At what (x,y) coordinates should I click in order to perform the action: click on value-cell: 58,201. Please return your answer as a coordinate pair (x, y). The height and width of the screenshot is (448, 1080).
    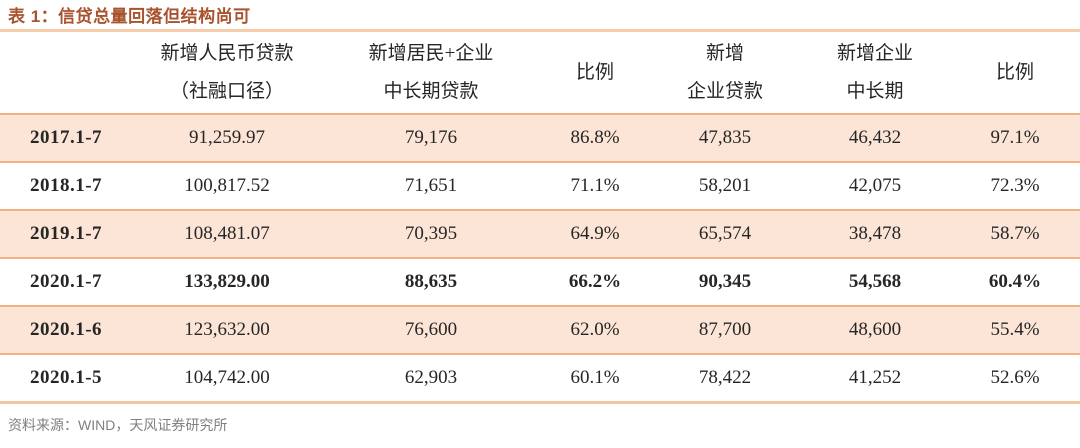
    Looking at the image, I should click on (725, 186).